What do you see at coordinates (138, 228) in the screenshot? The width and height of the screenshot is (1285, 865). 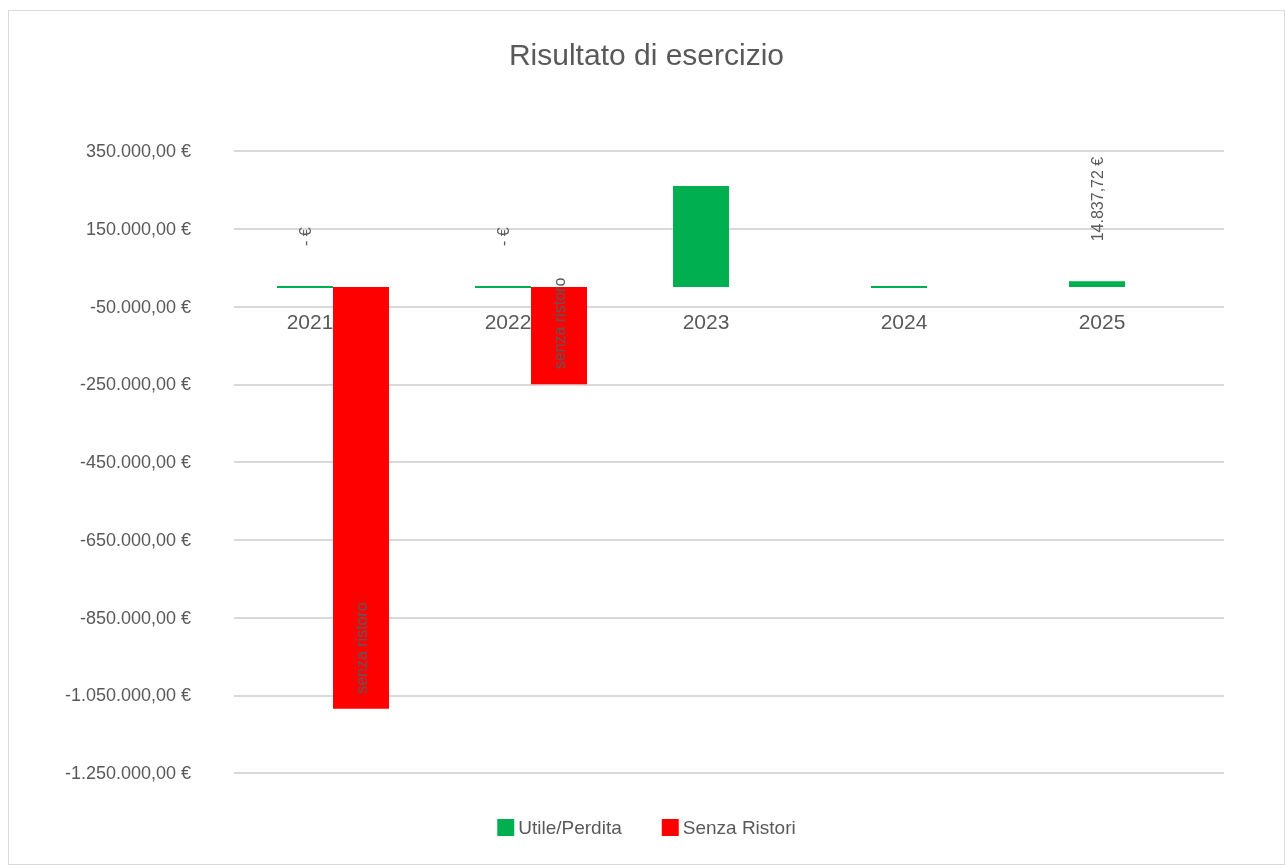 I see `y-tick-label: 150.000,00 €` at bounding box center [138, 228].